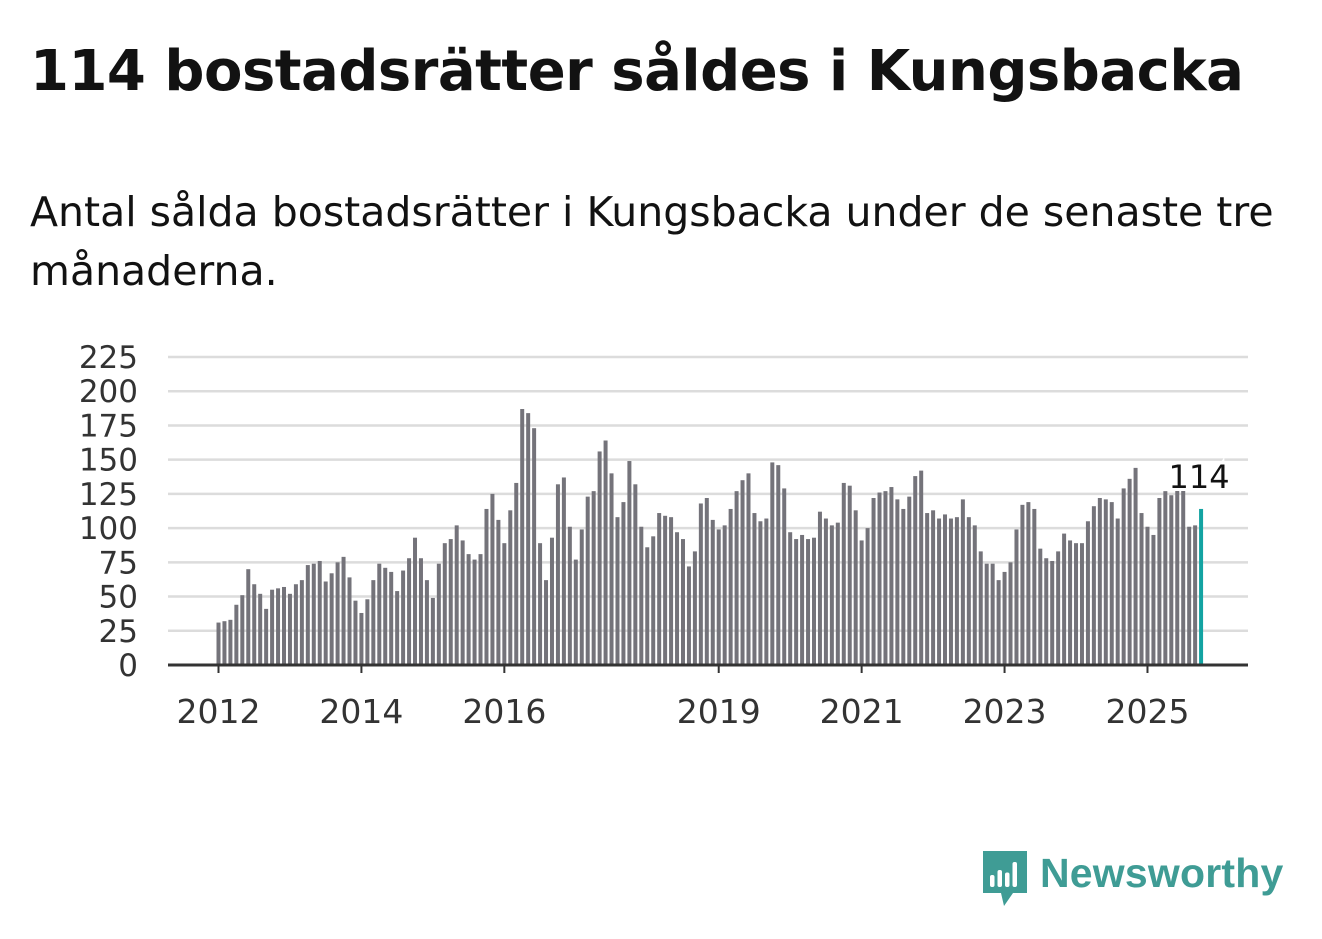  What do you see at coordinates (361, 711) in the screenshot?
I see `x-tick-label: 2014` at bounding box center [361, 711].